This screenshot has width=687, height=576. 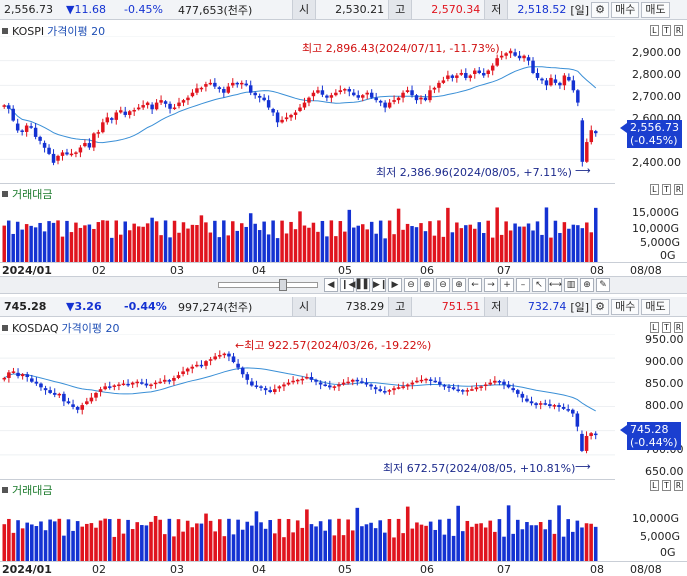 What do you see at coordinates (427, 285) in the screenshot?
I see `toolbar-button-6: ⊕` at bounding box center [427, 285].